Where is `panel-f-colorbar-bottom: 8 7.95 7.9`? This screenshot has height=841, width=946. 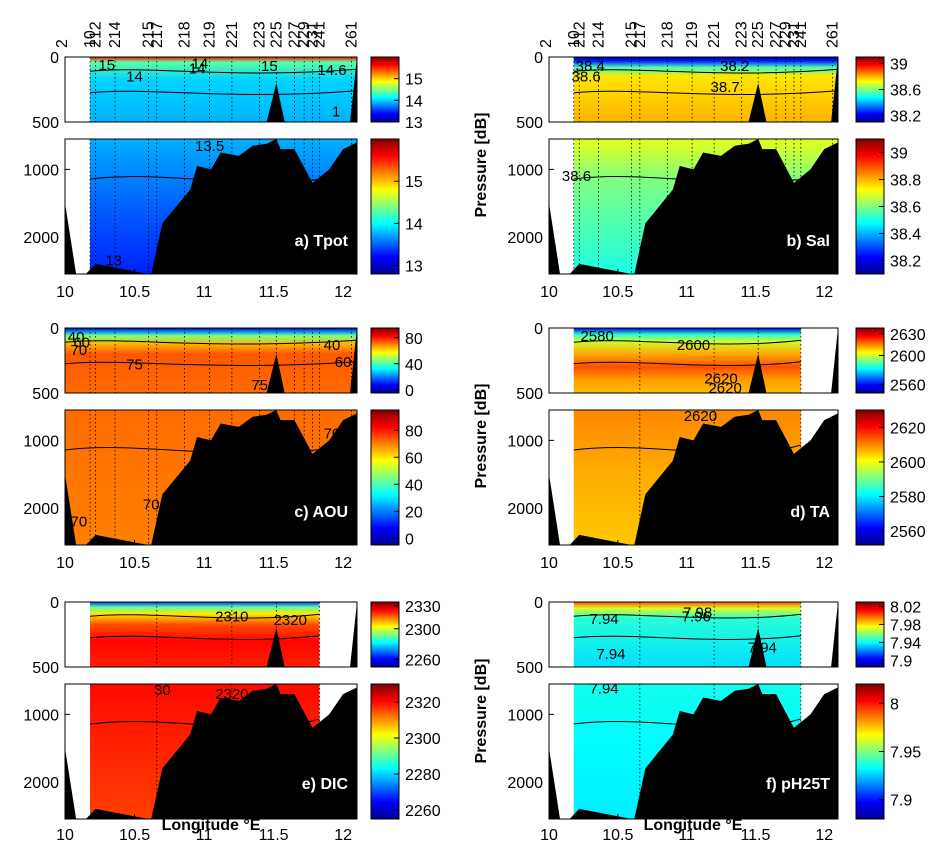
panel-f-colorbar-bottom: 8 7.95 7.9 is located at coordinates (888, 751).